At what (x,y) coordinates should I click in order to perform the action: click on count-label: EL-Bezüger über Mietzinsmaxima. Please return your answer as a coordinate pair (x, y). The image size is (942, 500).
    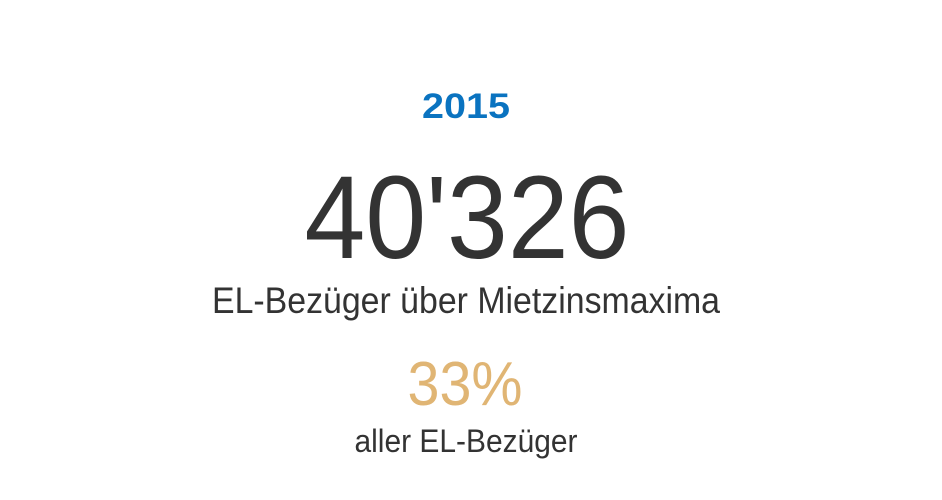
    Looking at the image, I should click on (466, 300).